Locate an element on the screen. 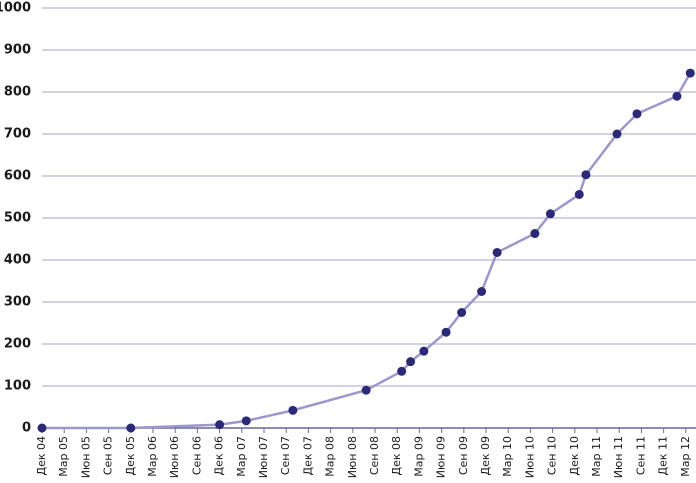 The width and height of the screenshot is (696, 483). x-tick-label: Сен 05 is located at coordinates (108, 455).